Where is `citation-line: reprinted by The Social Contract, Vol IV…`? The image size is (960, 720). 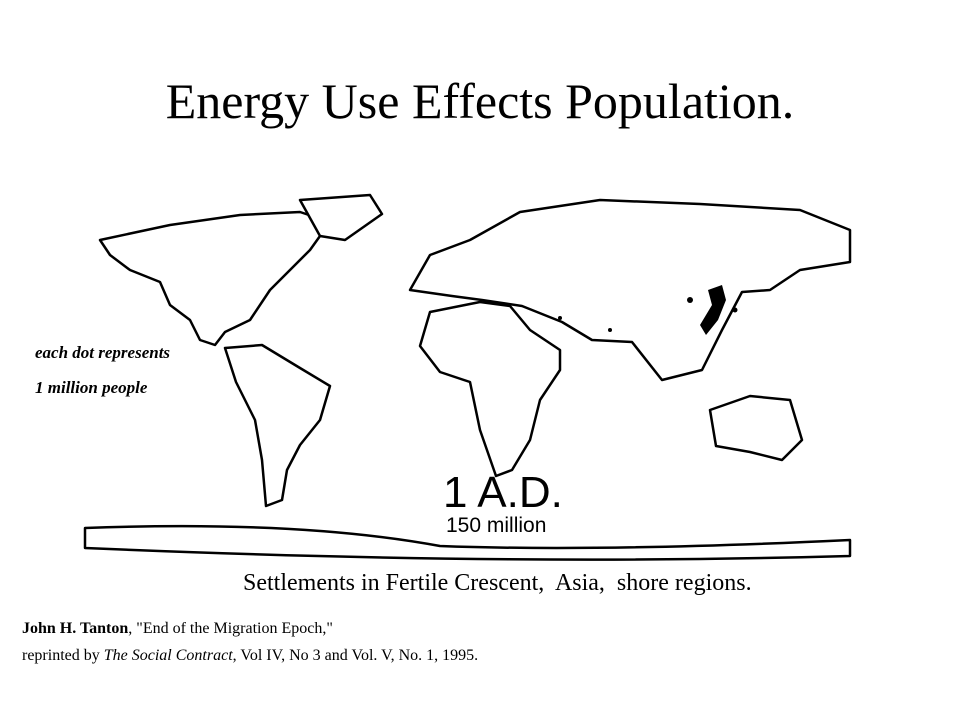 citation-line: reprinted by The Social Contract, Vol IV… is located at coordinates (250, 656).